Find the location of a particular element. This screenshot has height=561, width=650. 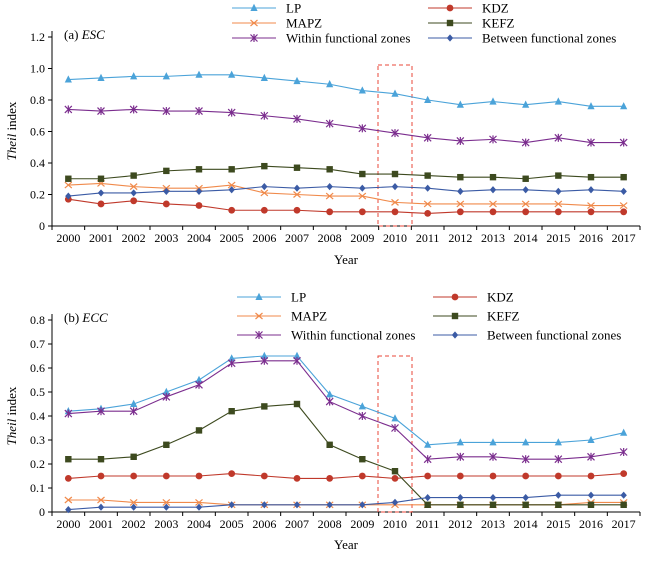

x-tick-label: 2017 is located at coordinates (624, 524).